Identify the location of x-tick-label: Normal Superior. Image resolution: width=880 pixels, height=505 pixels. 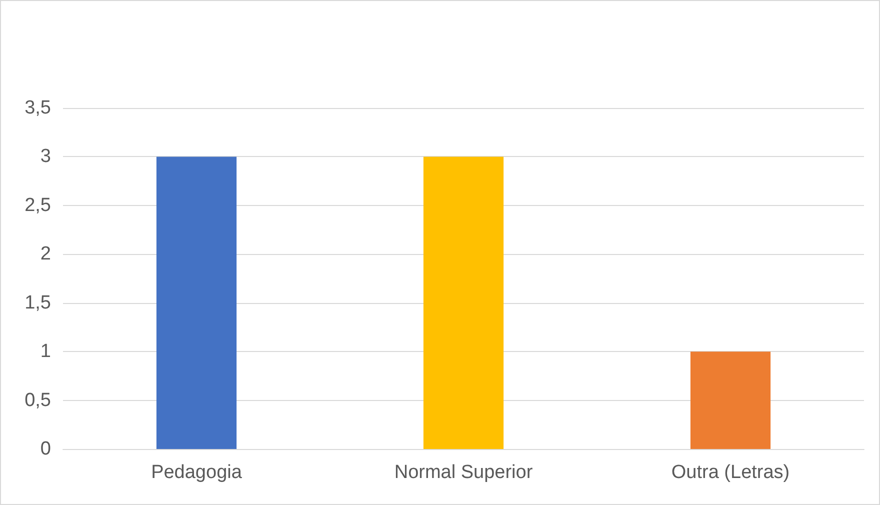
(464, 472).